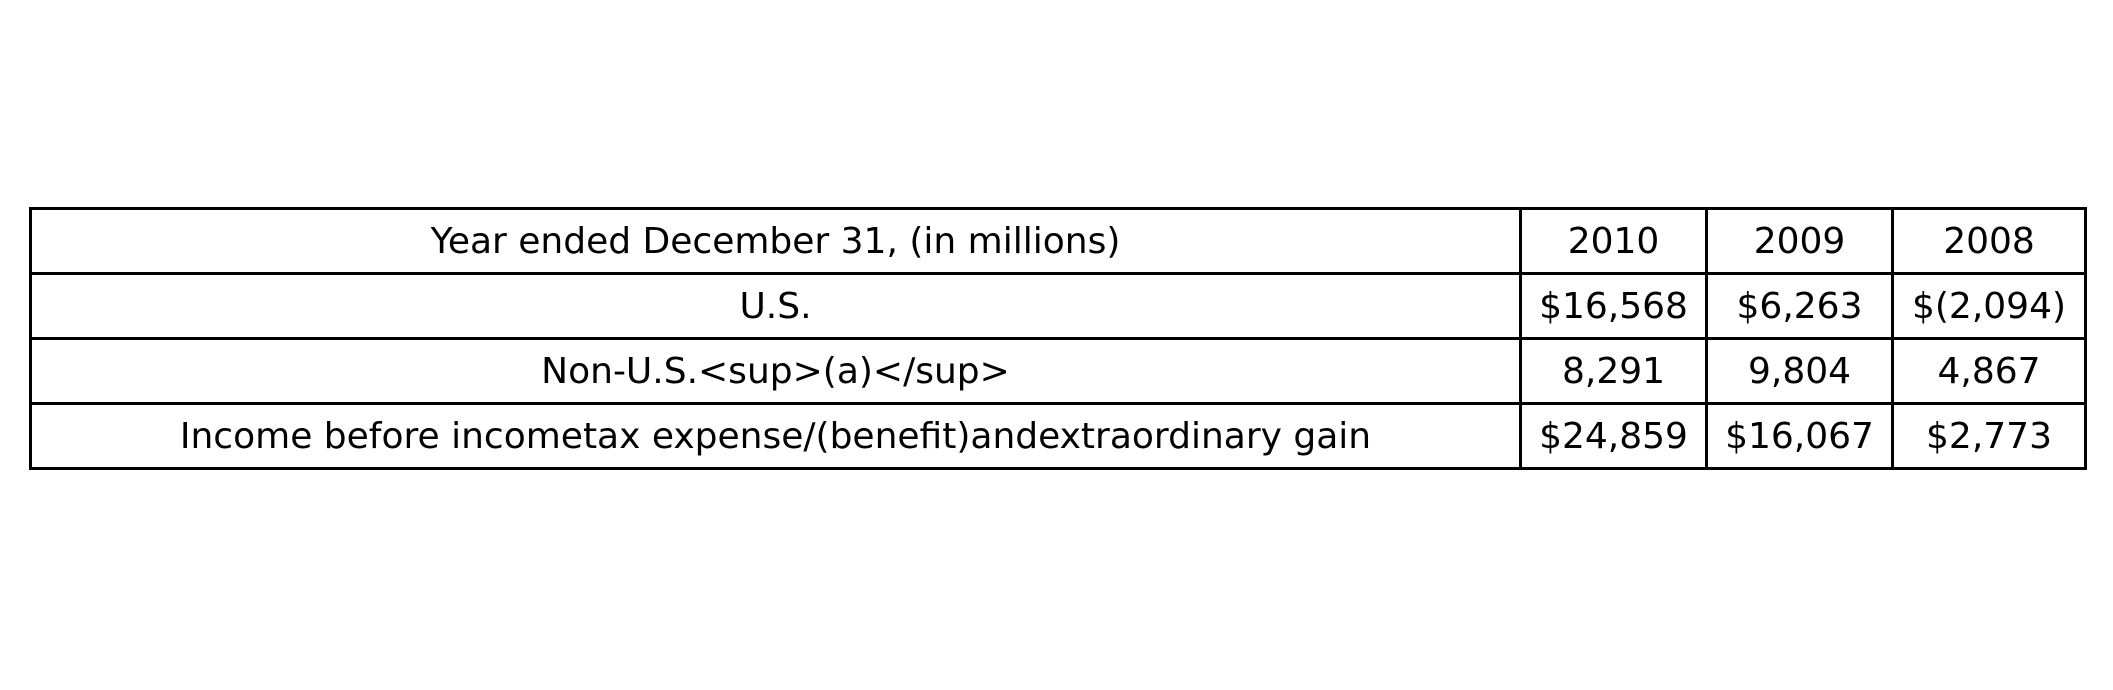 The image size is (2113, 690). Describe the element at coordinates (1613, 371) in the screenshot. I see `cell-value: 8,291` at that location.